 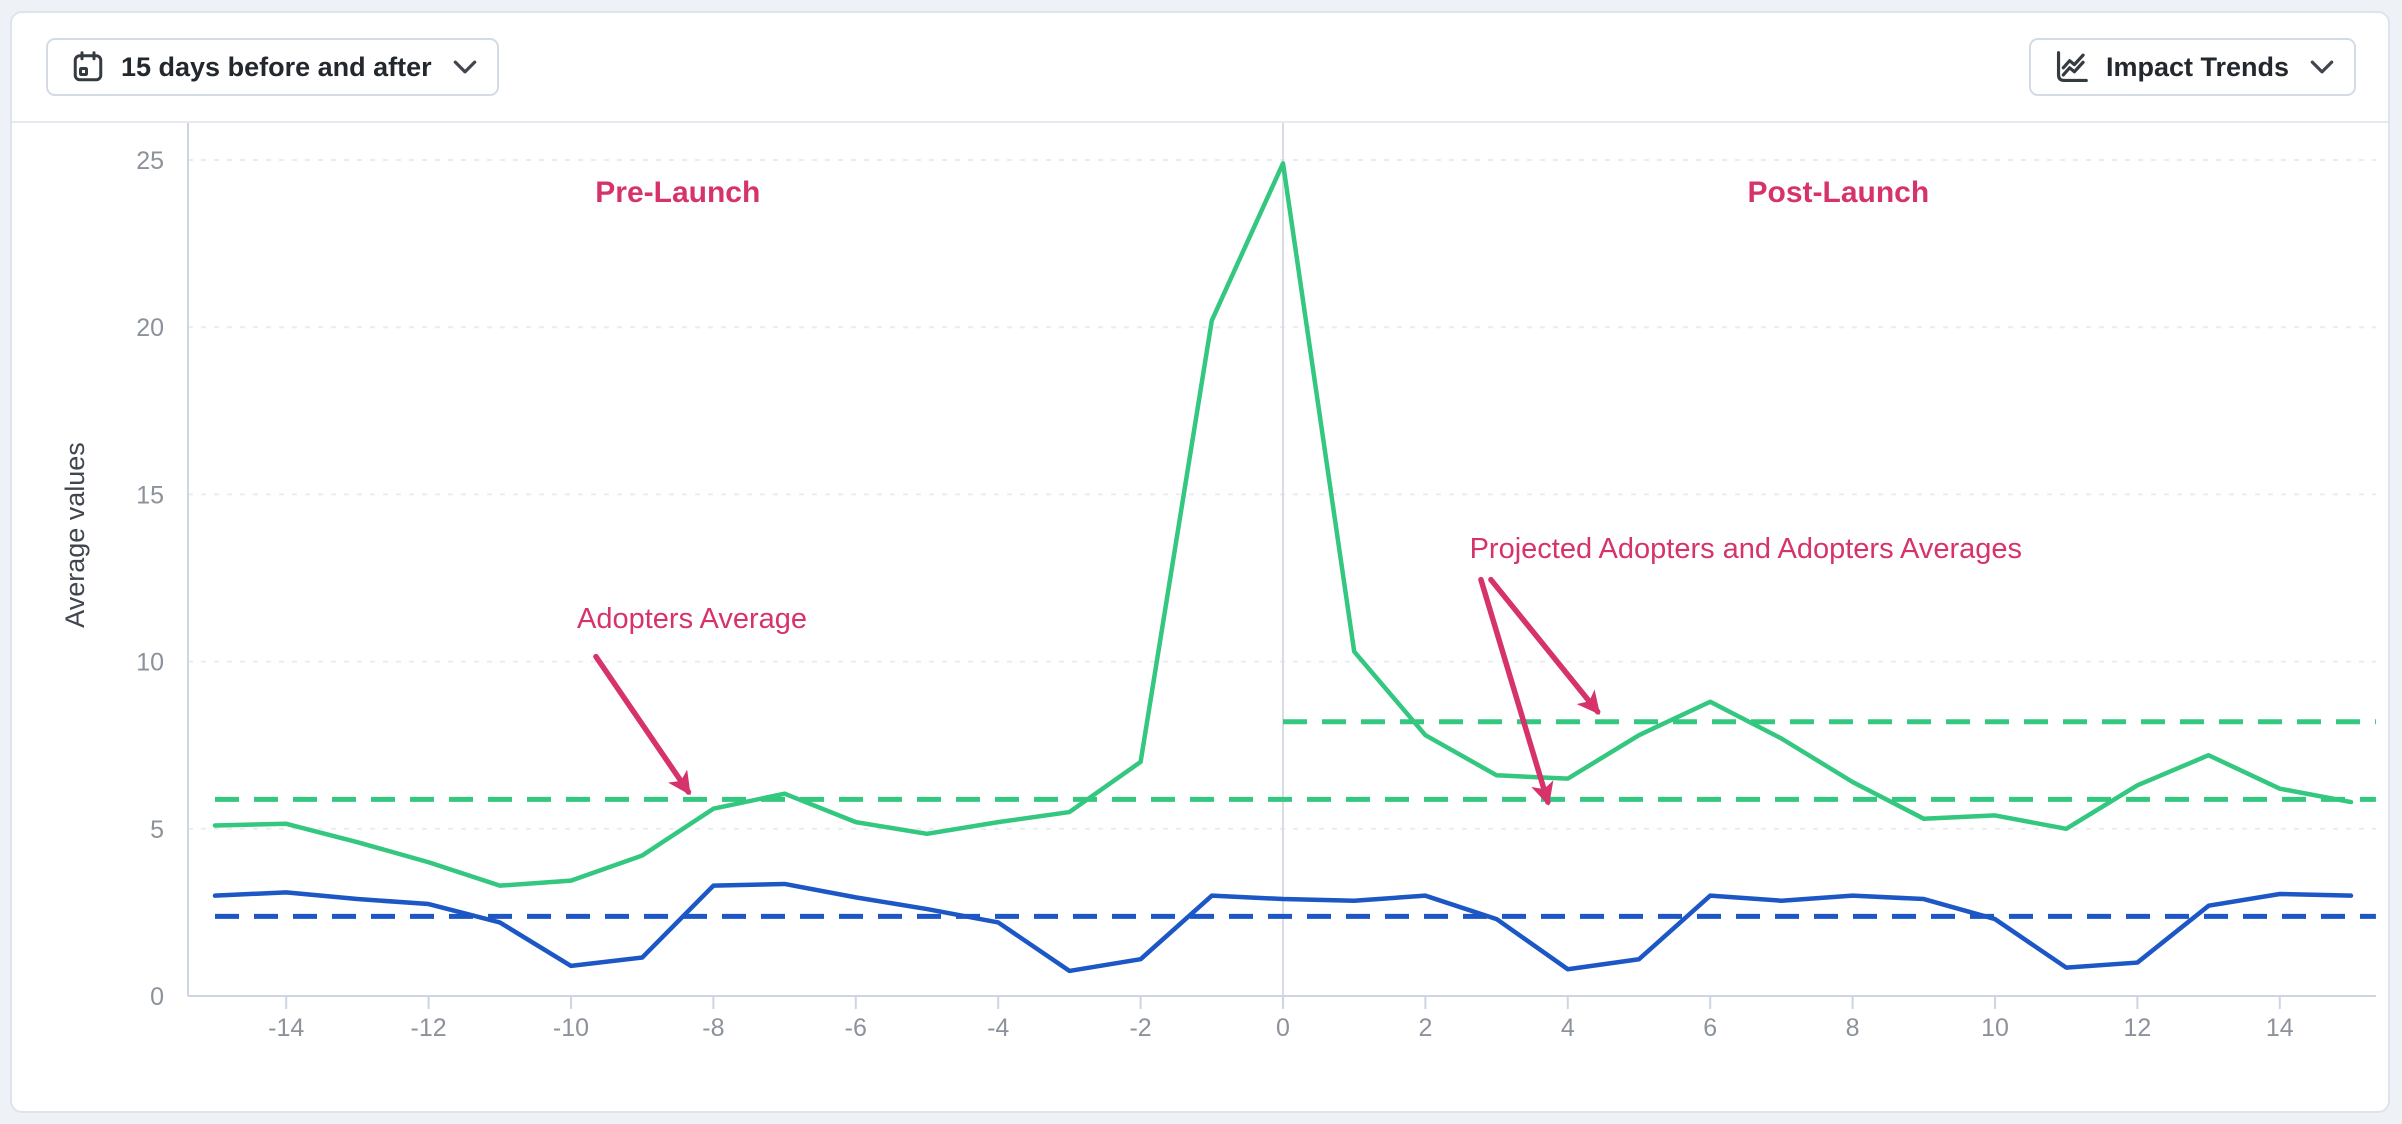 I want to click on date-range-label: 15 days before and after, so click(x=276, y=66).